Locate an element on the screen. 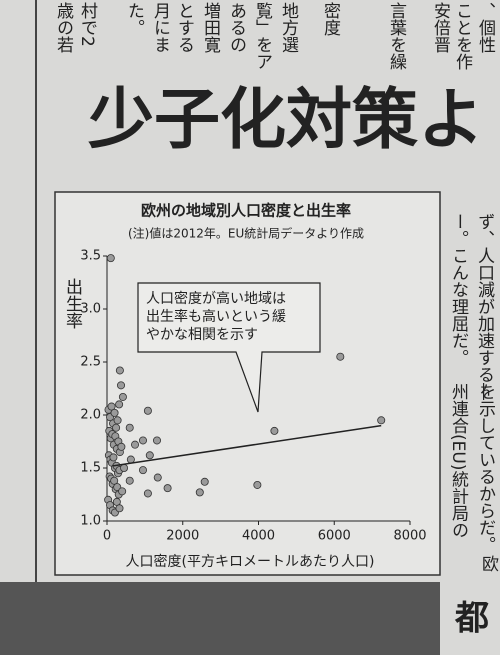  x-tick-label: 6000 is located at coordinates (334, 536).